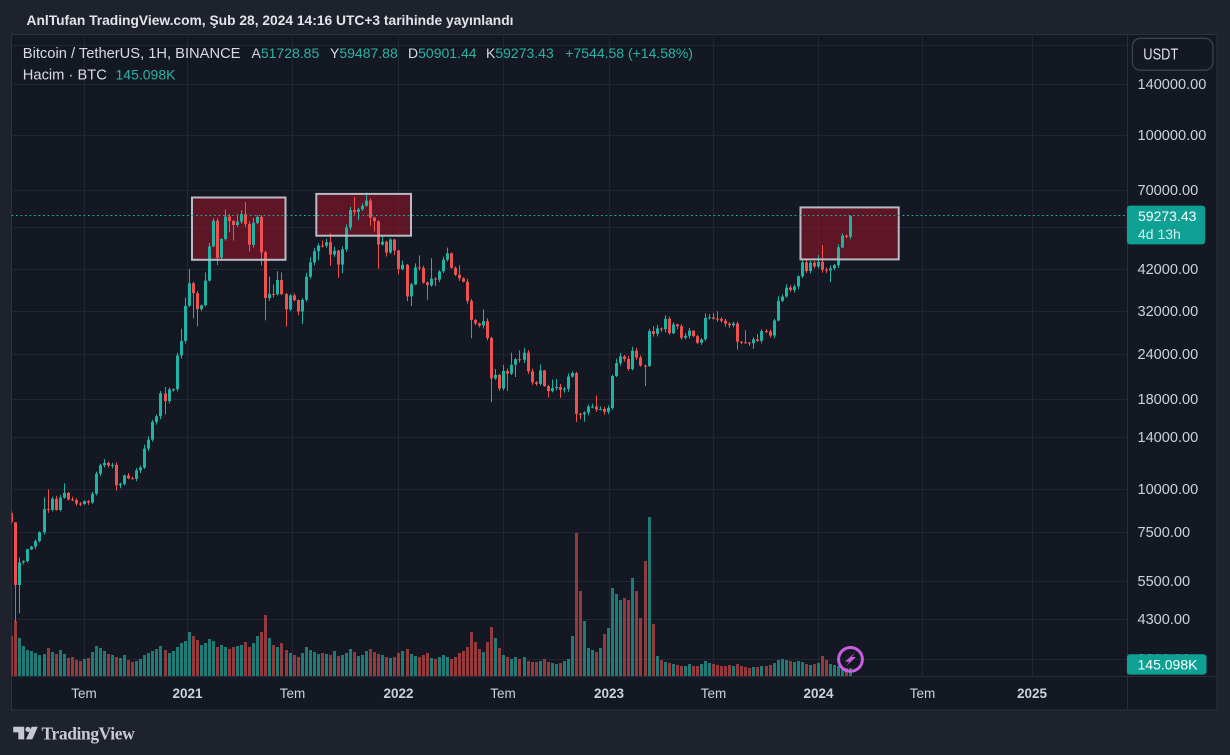  I want to click on svg-text: 7500.00, so click(1164, 532).